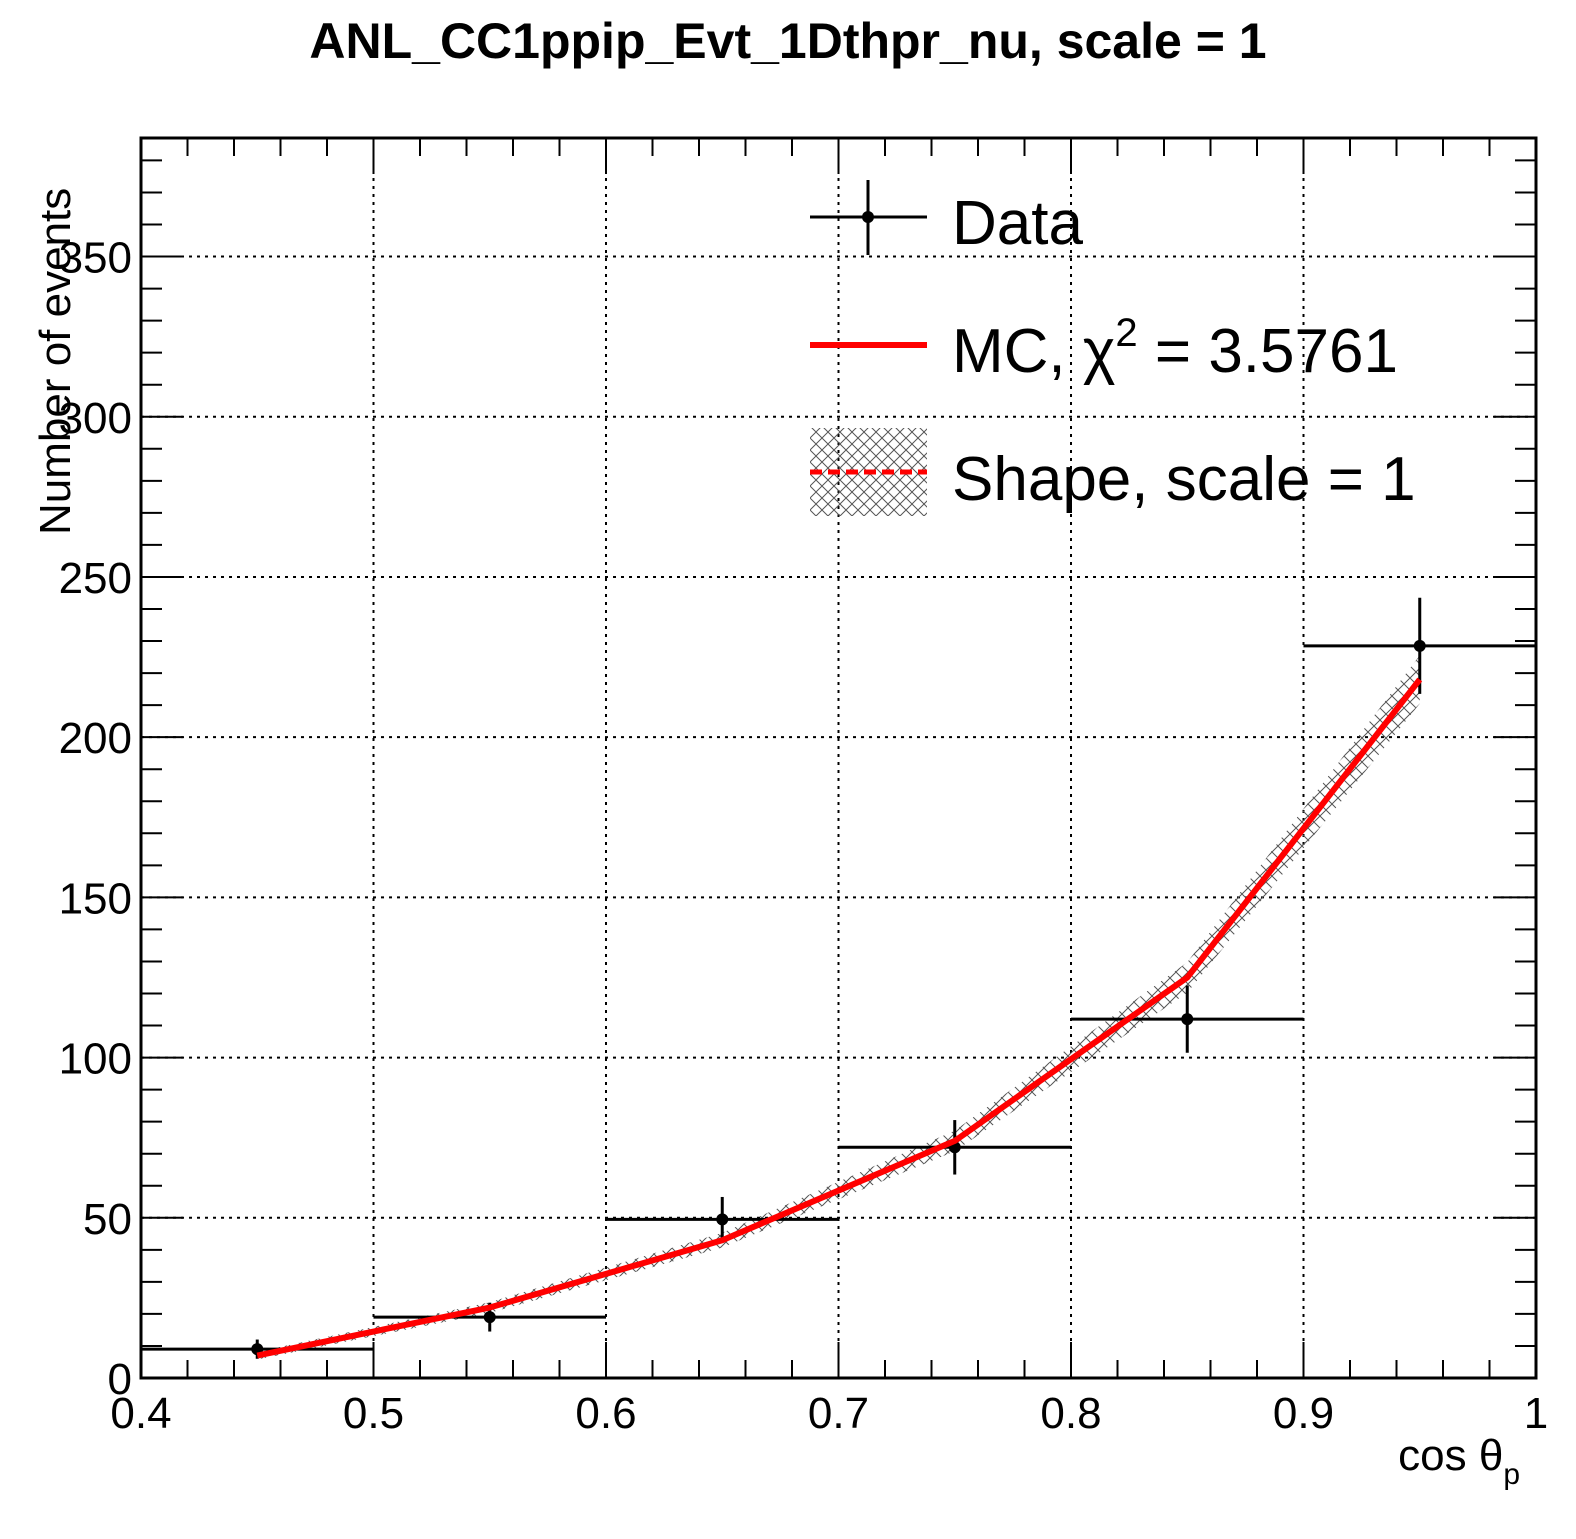  Describe the element at coordinates (95, 1059) in the screenshot. I see `y-tick-label: 100` at that location.